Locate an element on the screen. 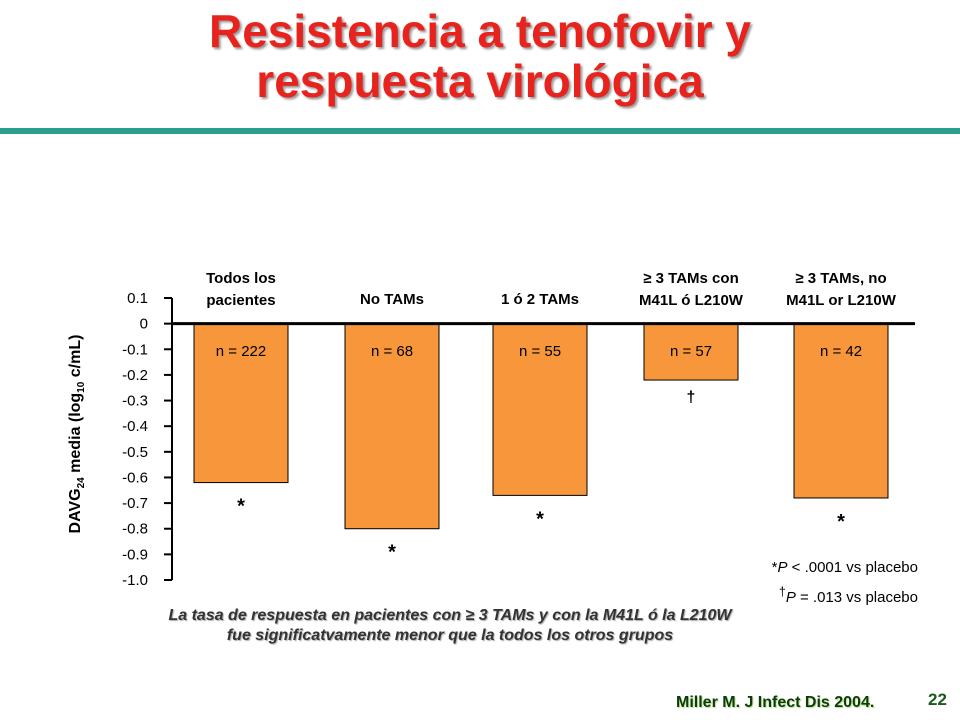  y-tick-label: -0.7 is located at coordinates (135, 503).